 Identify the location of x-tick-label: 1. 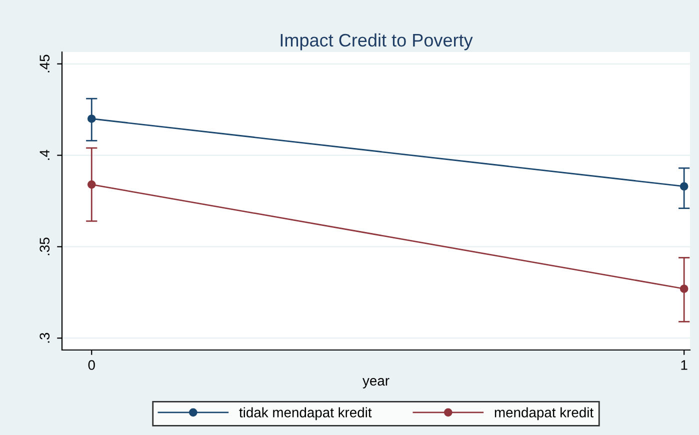
(684, 365).